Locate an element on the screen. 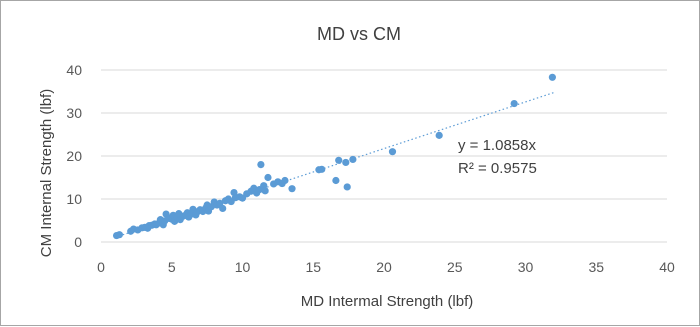 This screenshot has width=700, height=327. x-tick-label: 10 is located at coordinates (243, 267).